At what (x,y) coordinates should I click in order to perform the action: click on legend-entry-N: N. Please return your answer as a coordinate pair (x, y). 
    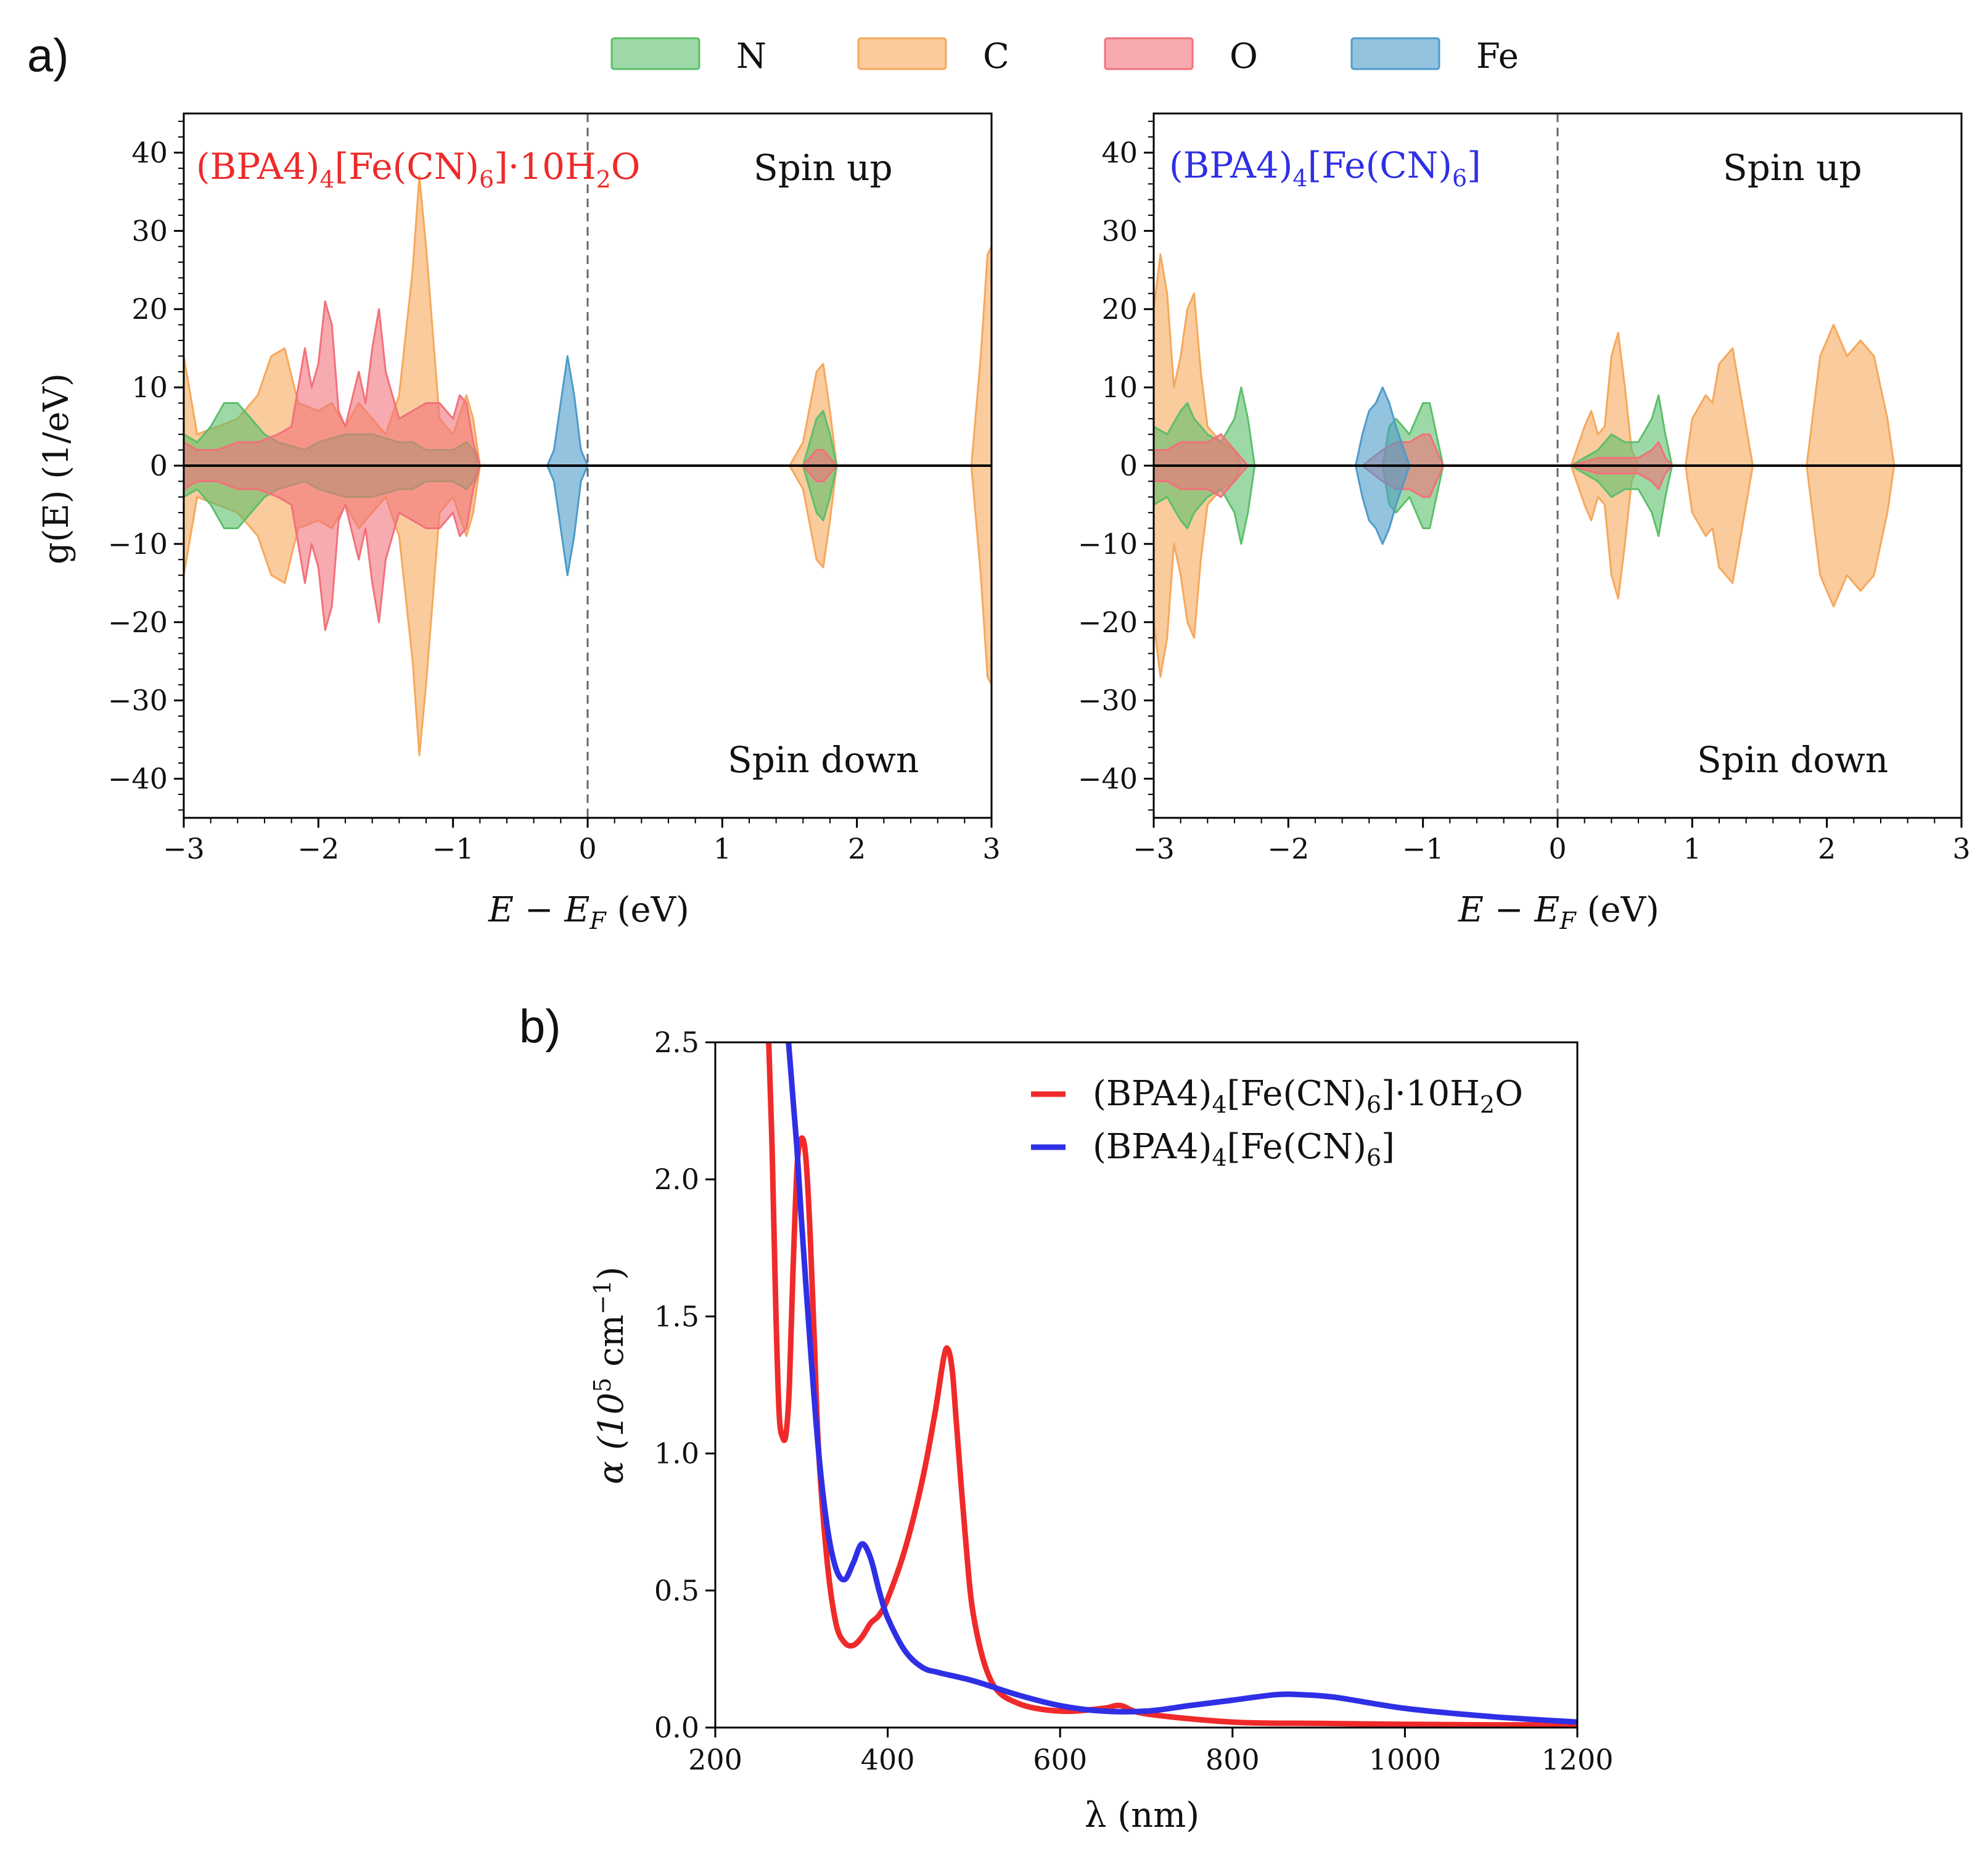
    Looking at the image, I should click on (688, 56).